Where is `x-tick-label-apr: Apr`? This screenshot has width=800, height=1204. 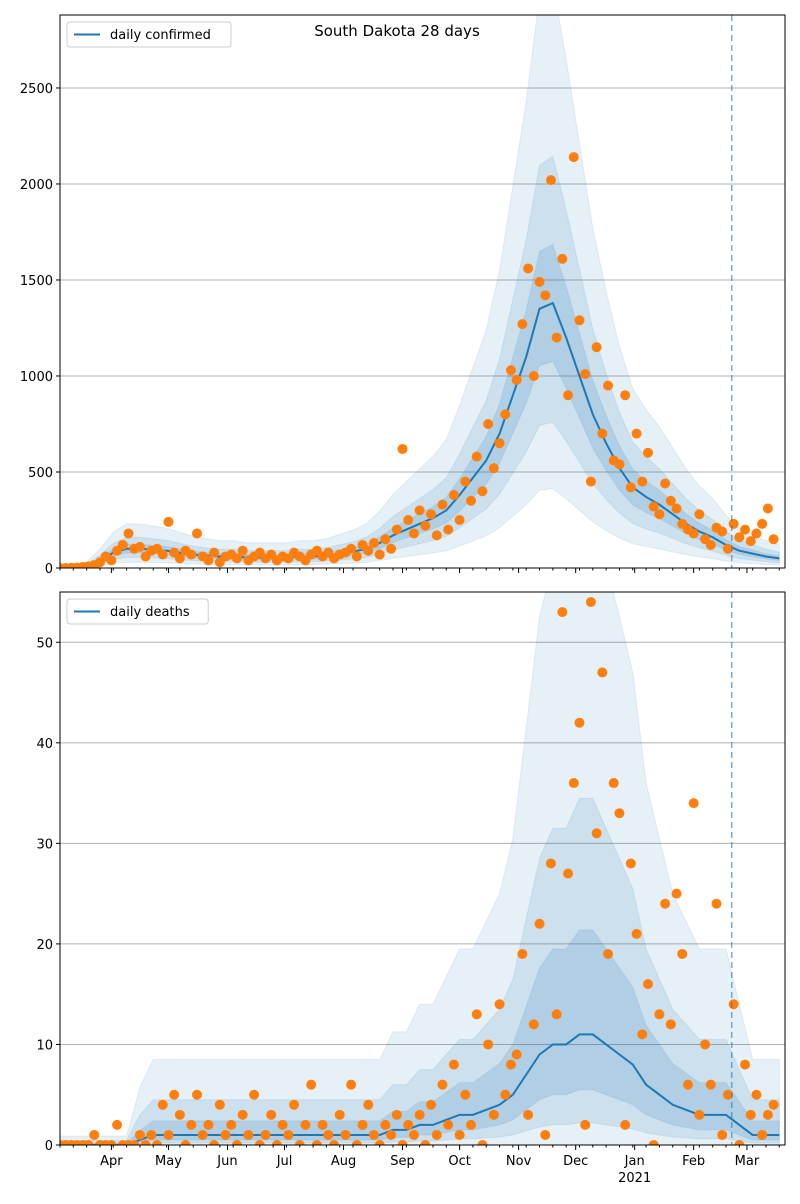
x-tick-label-apr: Apr is located at coordinates (111, 1161).